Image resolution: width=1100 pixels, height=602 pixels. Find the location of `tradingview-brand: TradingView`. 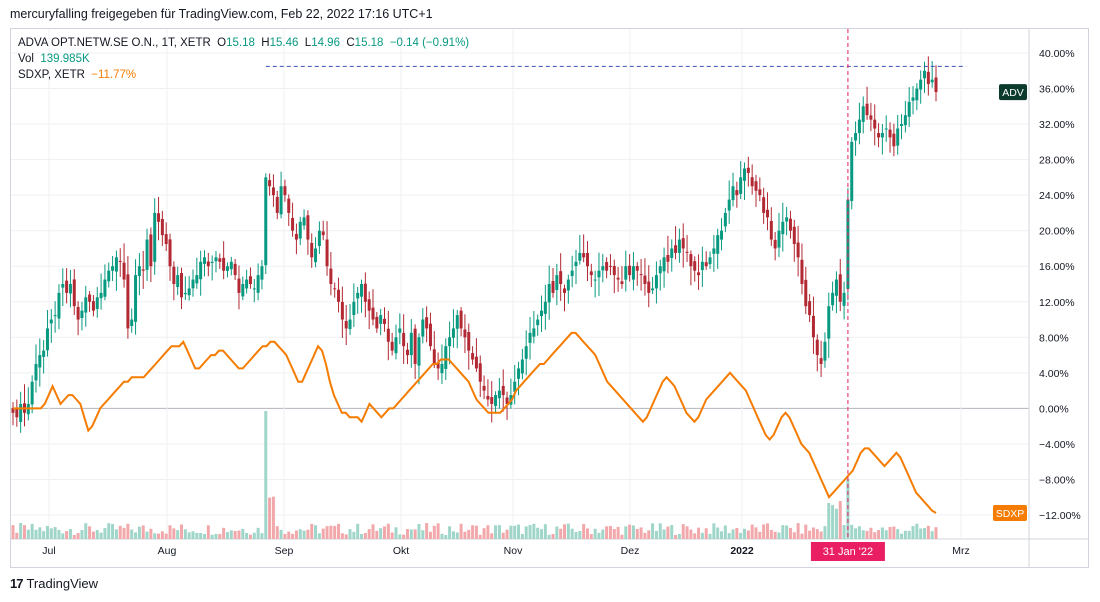

tradingview-brand: TradingView is located at coordinates (62, 583).